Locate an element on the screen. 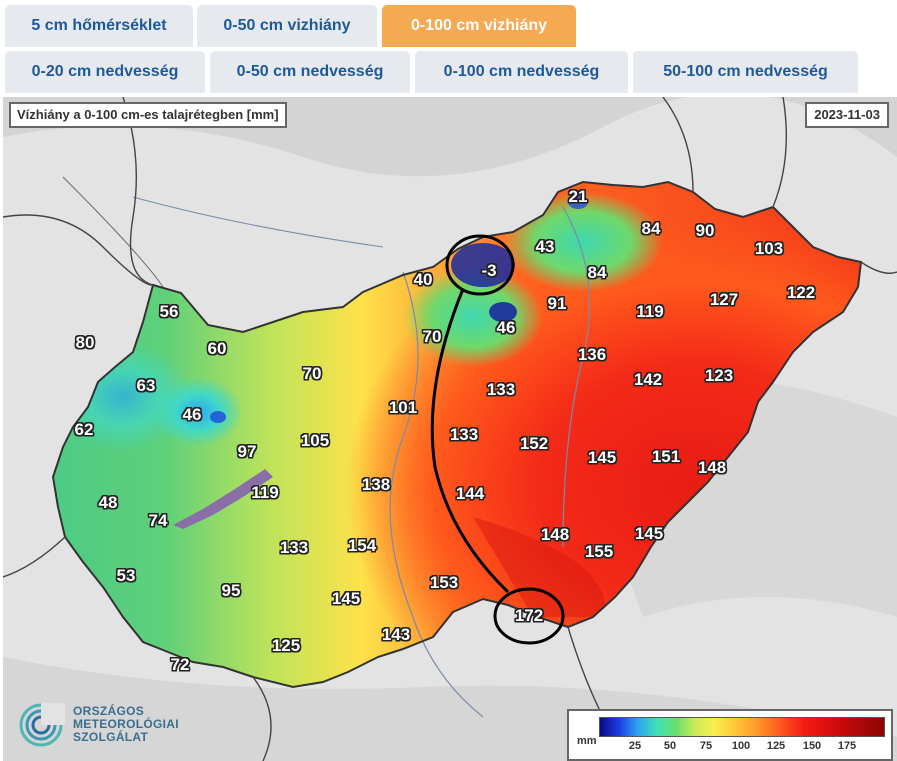 The width and height of the screenshot is (897, 761). station-value: 153 is located at coordinates (444, 582).